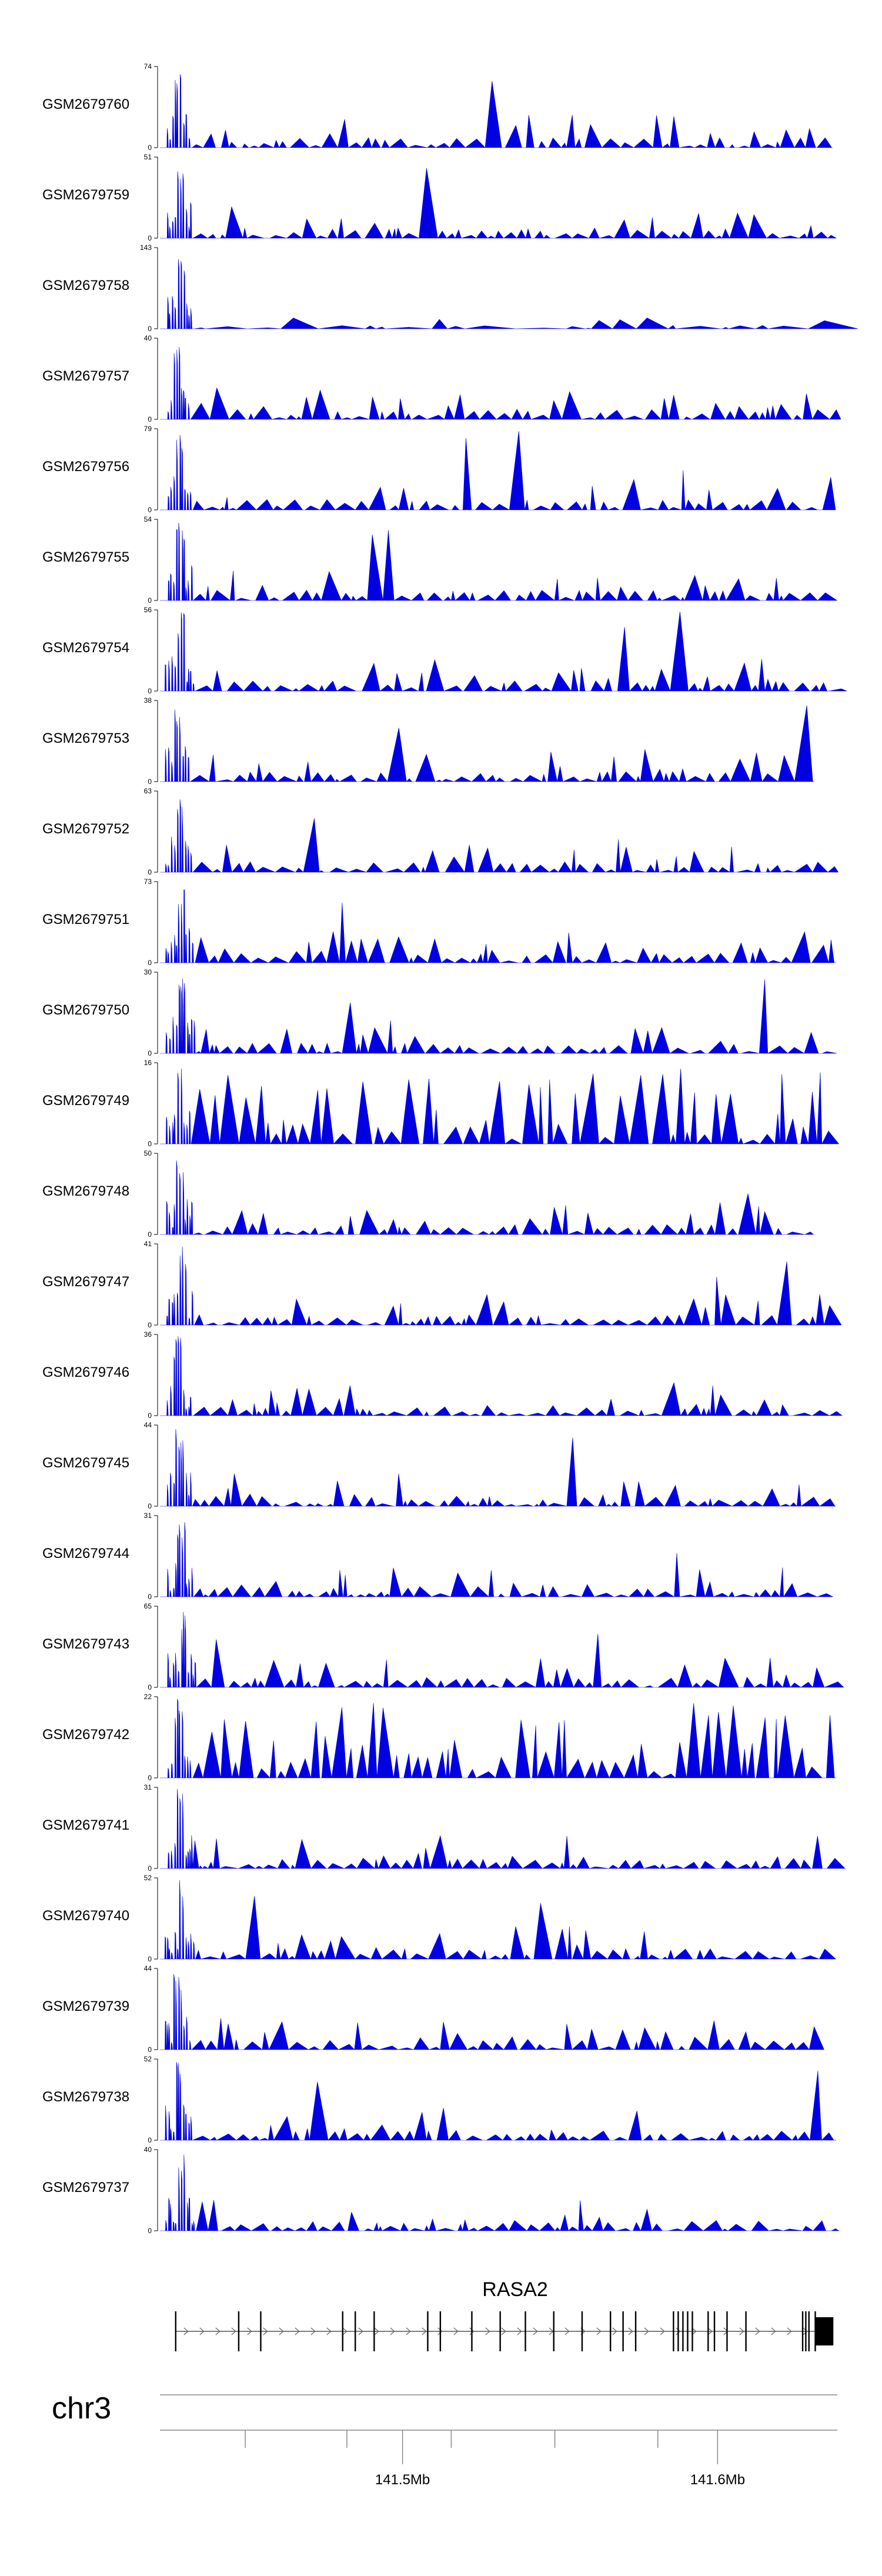  Describe the element at coordinates (148, 157) in the screenshot. I see `y-max-label: 51` at that location.